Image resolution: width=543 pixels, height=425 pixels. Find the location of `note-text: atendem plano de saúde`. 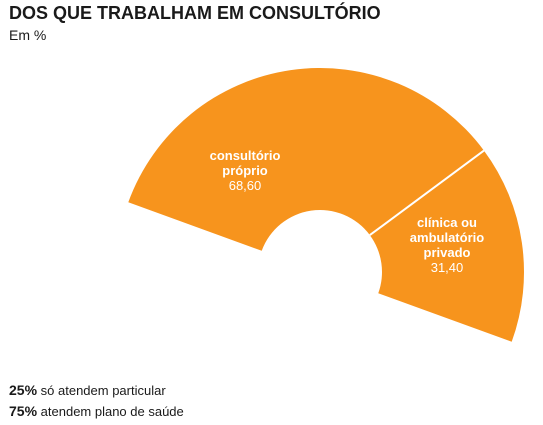

note-text: atendem plano de saúde is located at coordinates (112, 411).